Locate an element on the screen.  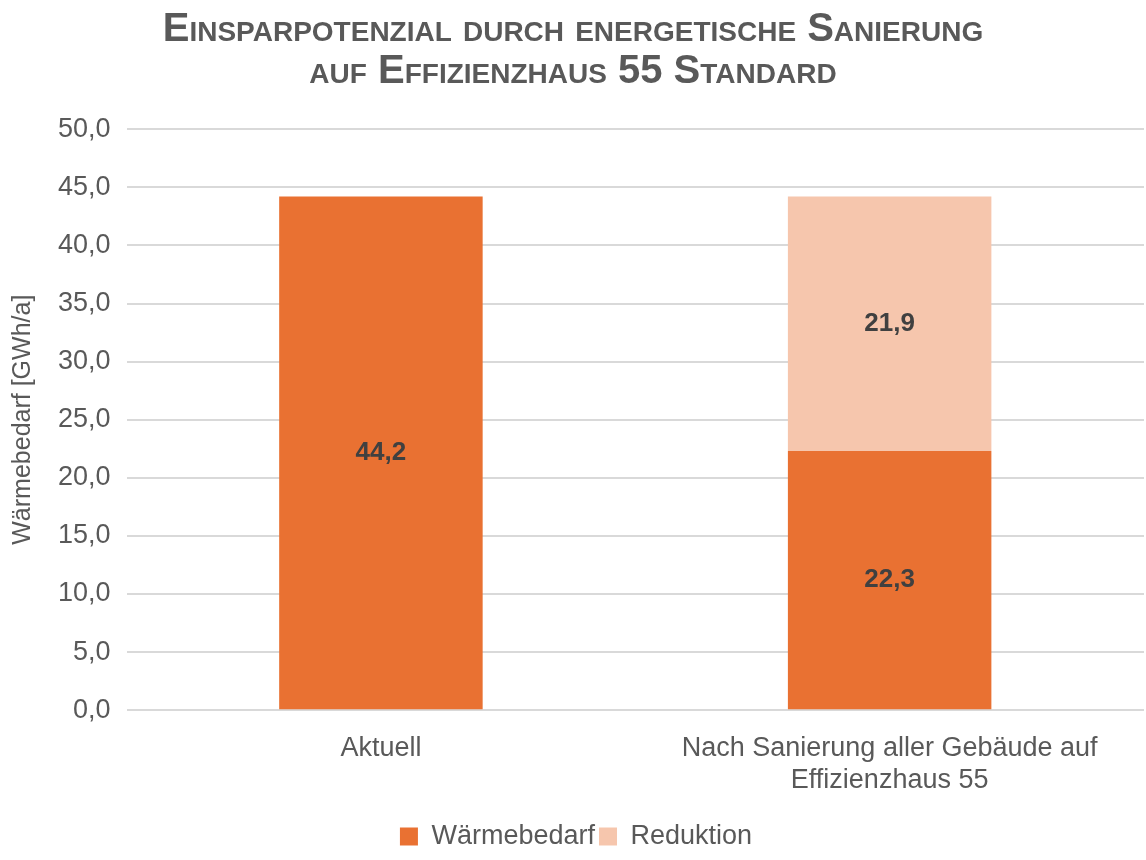
x-tick-label: Nach Sanierung aller Gebäude auf Effizienzhaus 55 is located at coordinates (890, 763).